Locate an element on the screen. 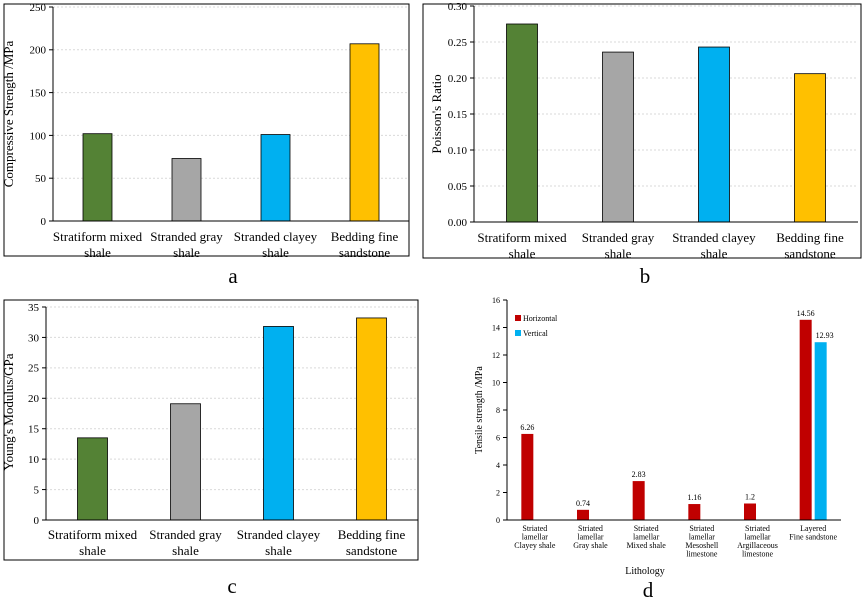 The width and height of the screenshot is (865, 601). panel-b-y-ticks: 0.00 0.05 0.10 0.15 0.20 0.25 0.30 is located at coordinates (461, 115).